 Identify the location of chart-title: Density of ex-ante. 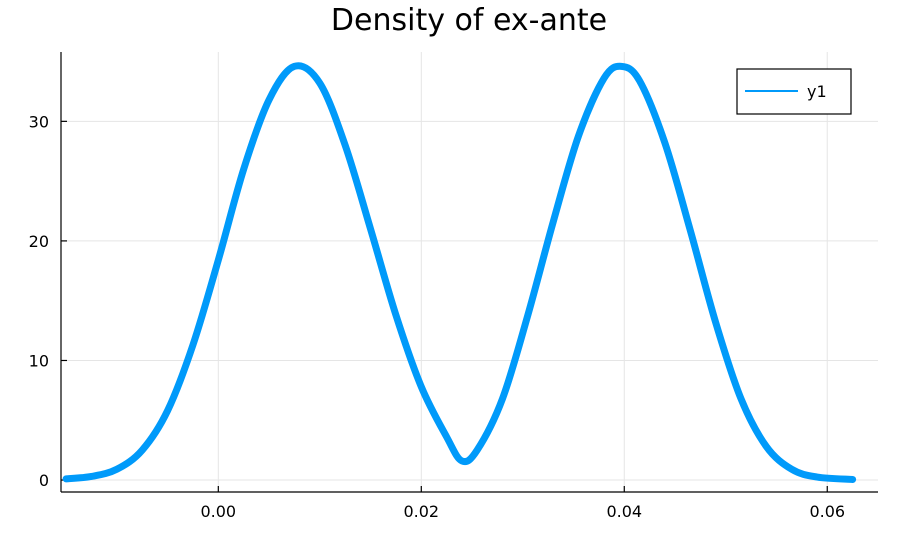
(469, 20).